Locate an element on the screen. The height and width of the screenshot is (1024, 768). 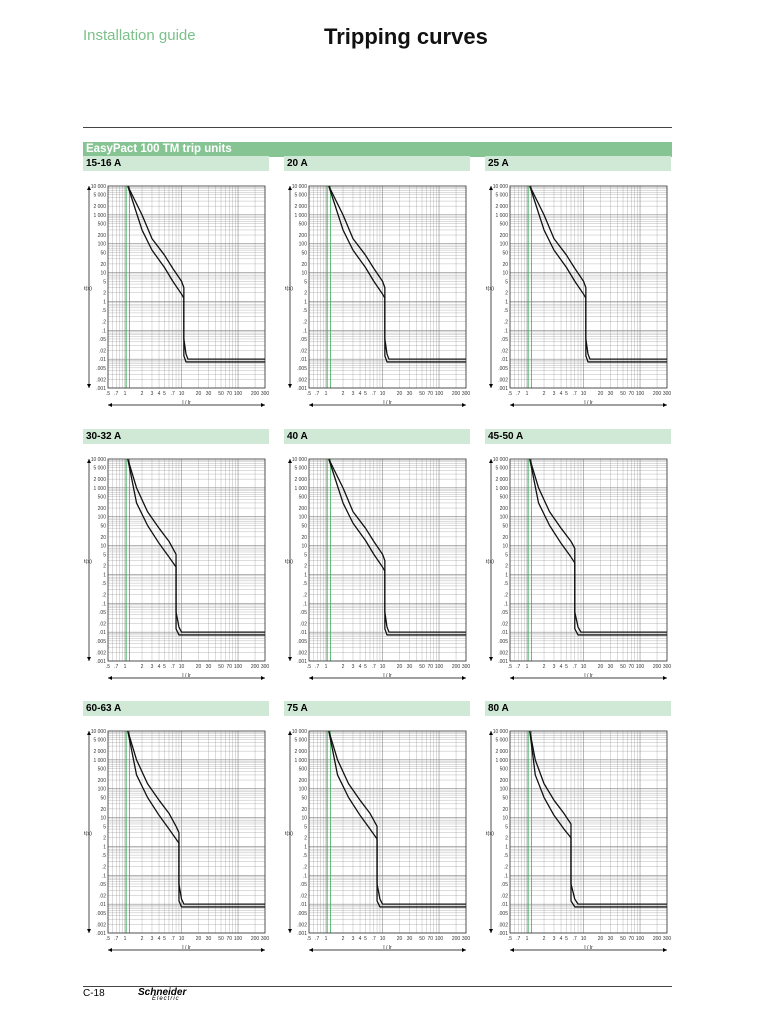
y-tick-label: .2 is located at coordinates (506, 596).